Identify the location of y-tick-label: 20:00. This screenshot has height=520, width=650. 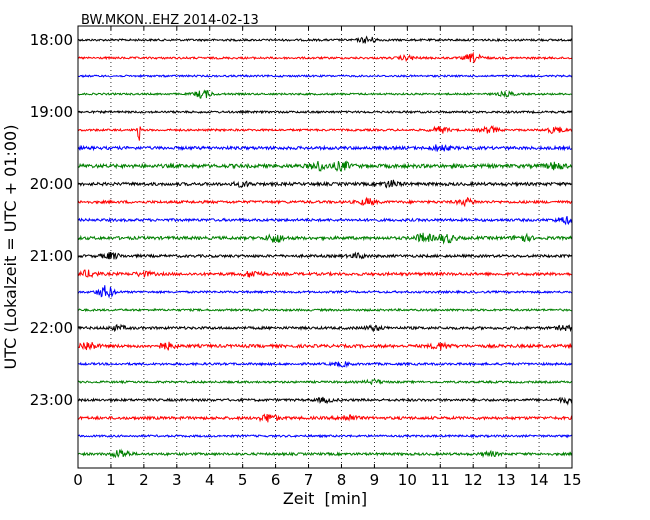
(51, 184).